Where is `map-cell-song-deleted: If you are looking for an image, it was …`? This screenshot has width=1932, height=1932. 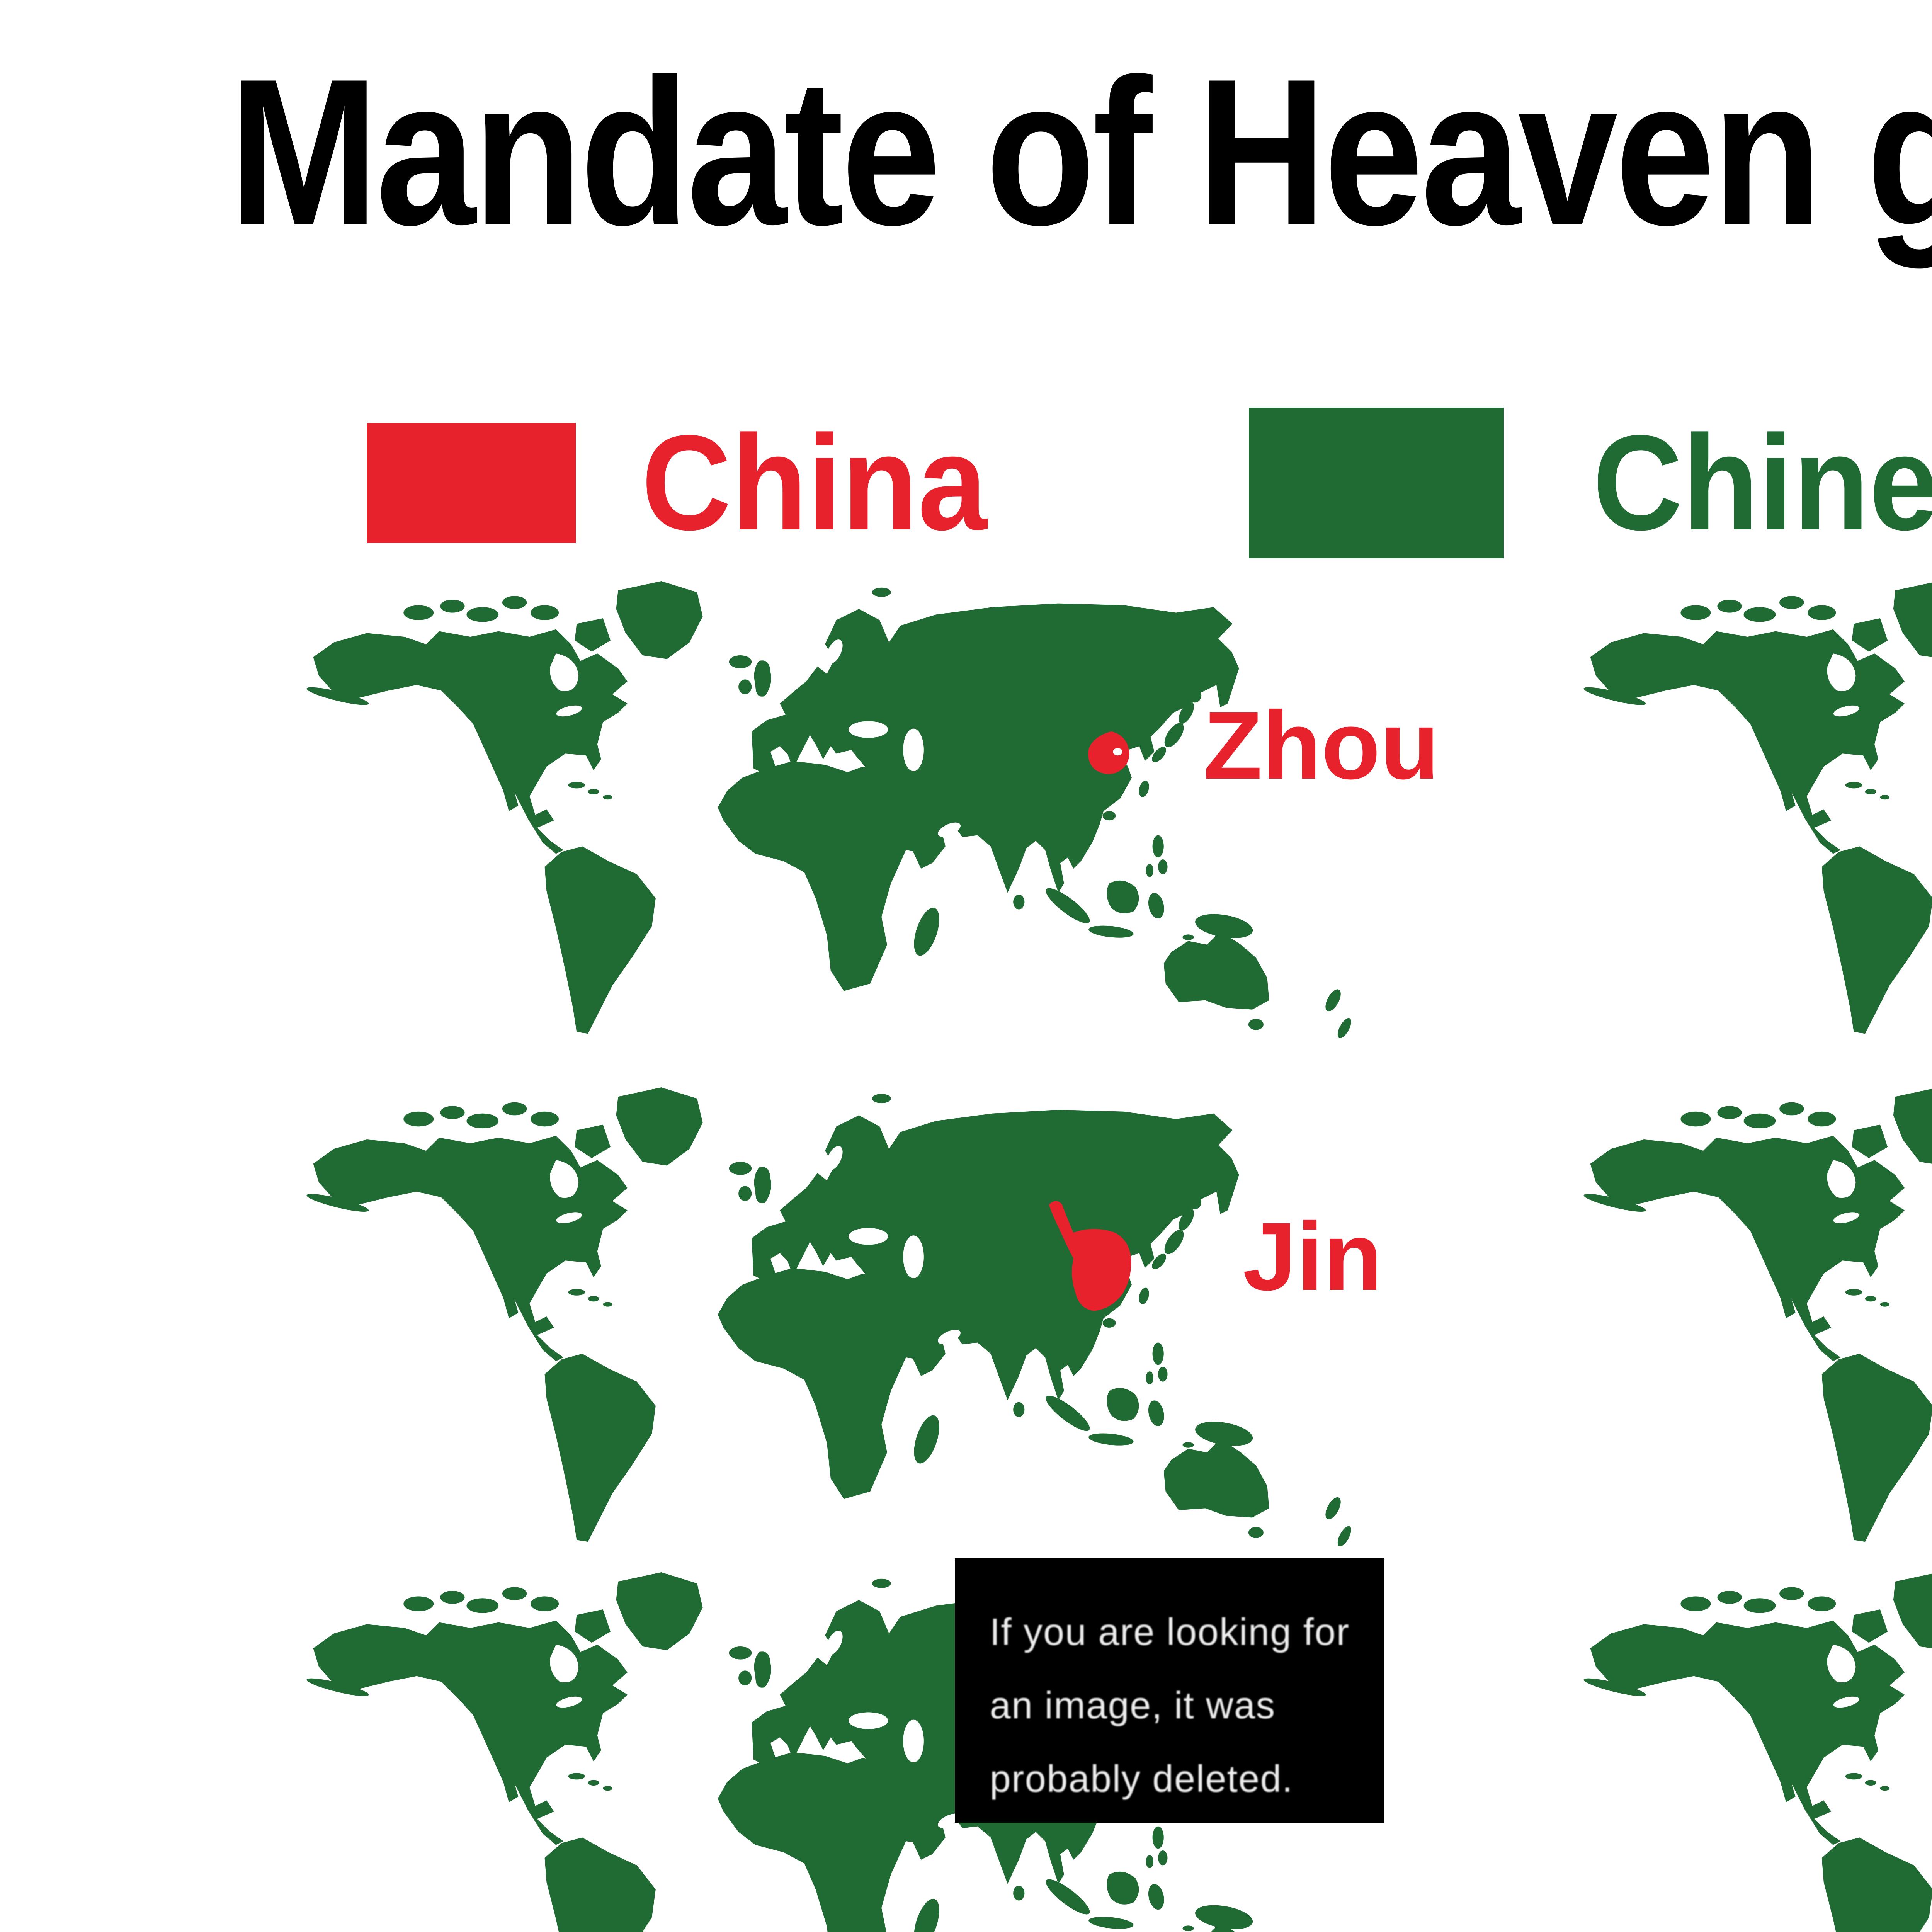
map-cell-song-deleted: If you are looking for an image, it was … is located at coordinates (842, 1745).